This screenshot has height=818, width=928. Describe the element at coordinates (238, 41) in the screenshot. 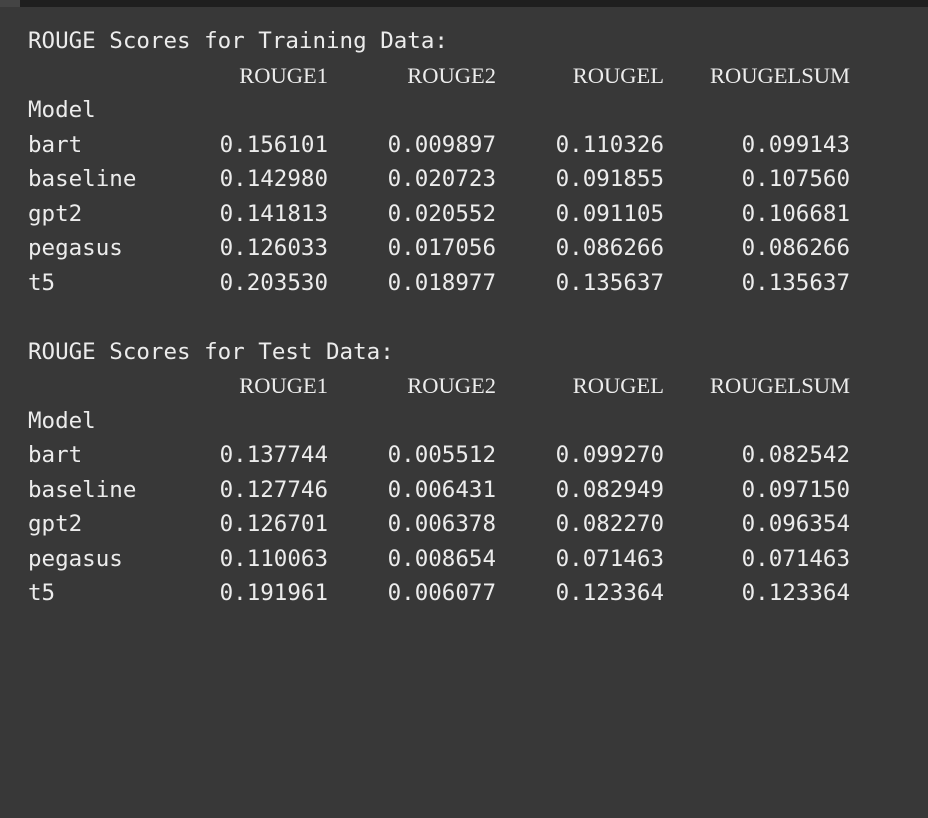

I see `section-title-text: ROUGE Scores for Training Data:` at that location.